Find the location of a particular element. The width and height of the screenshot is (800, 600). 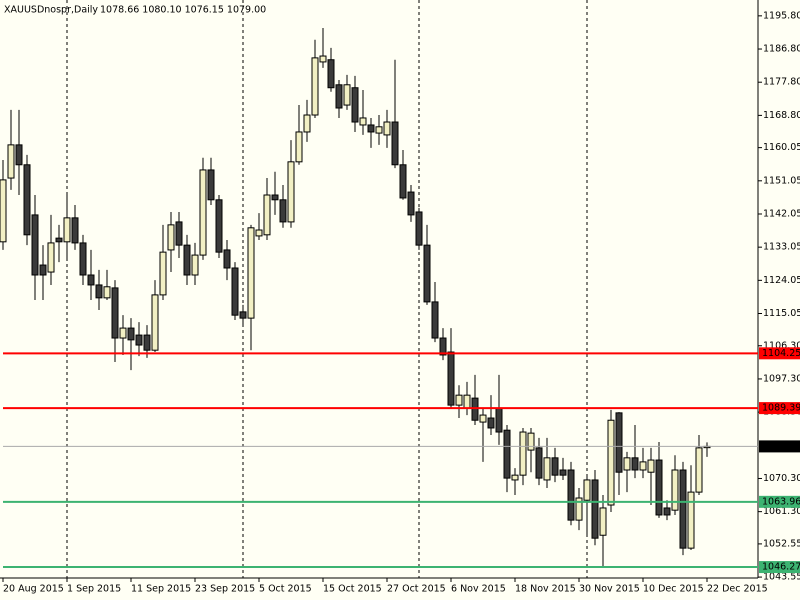

y-tick-label: 1160.05 is located at coordinates (781, 147).